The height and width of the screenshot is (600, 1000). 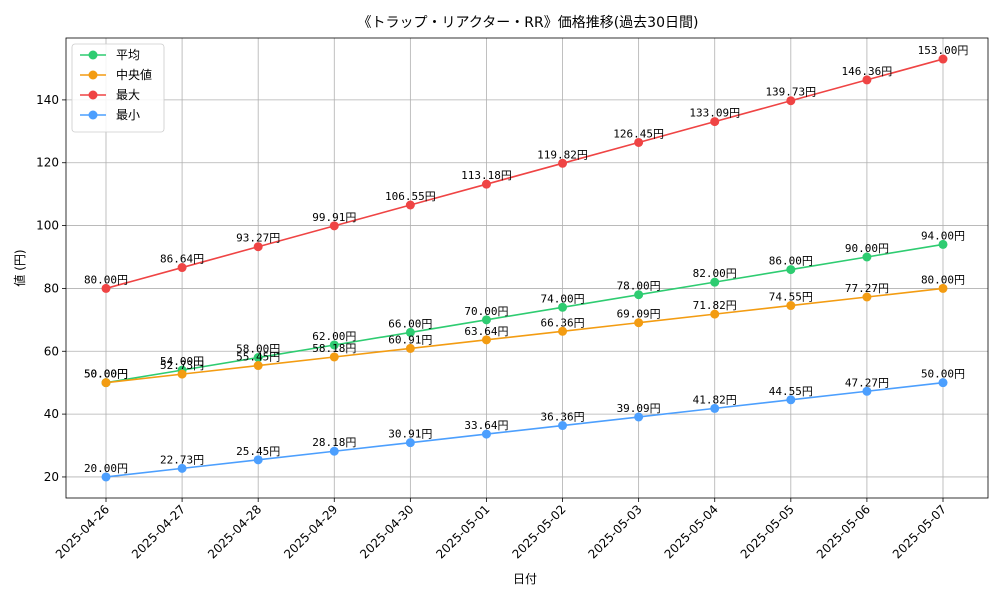 What do you see at coordinates (867, 248) in the screenshot?
I see `data-label: 90.00円` at bounding box center [867, 248].